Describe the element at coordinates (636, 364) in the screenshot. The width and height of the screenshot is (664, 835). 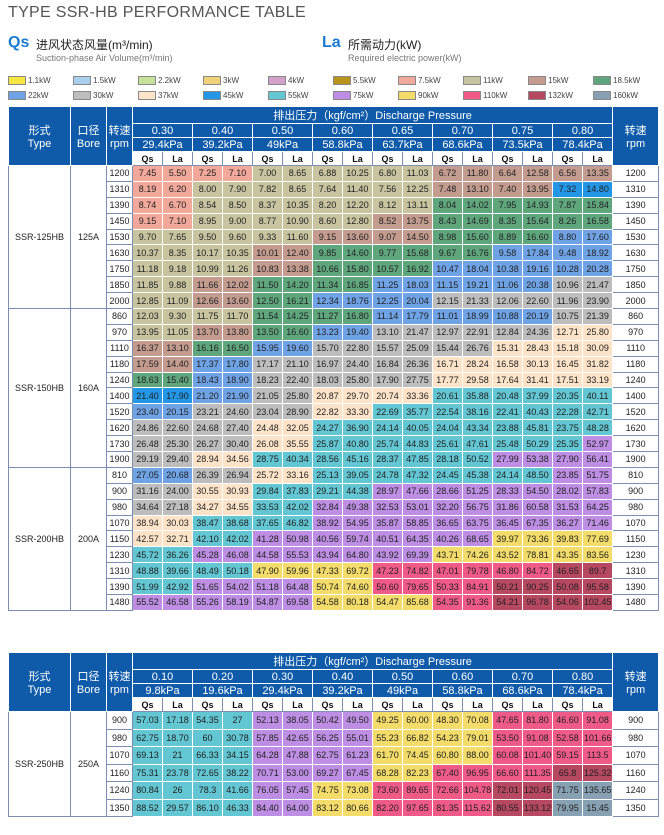
I see `rpm-value-right: 1180` at that location.